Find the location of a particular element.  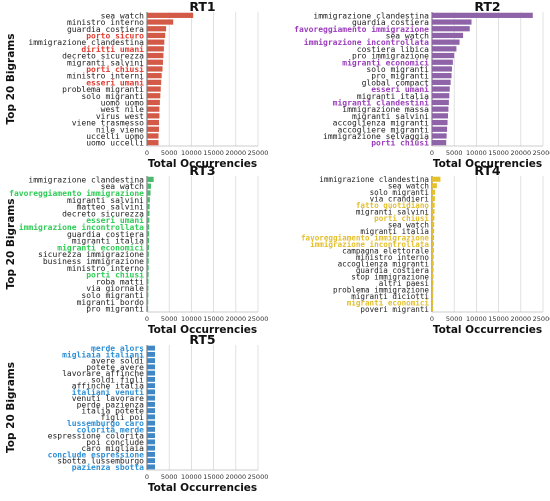

category-label: accoglienza migranti is located at coordinates (384, 263).